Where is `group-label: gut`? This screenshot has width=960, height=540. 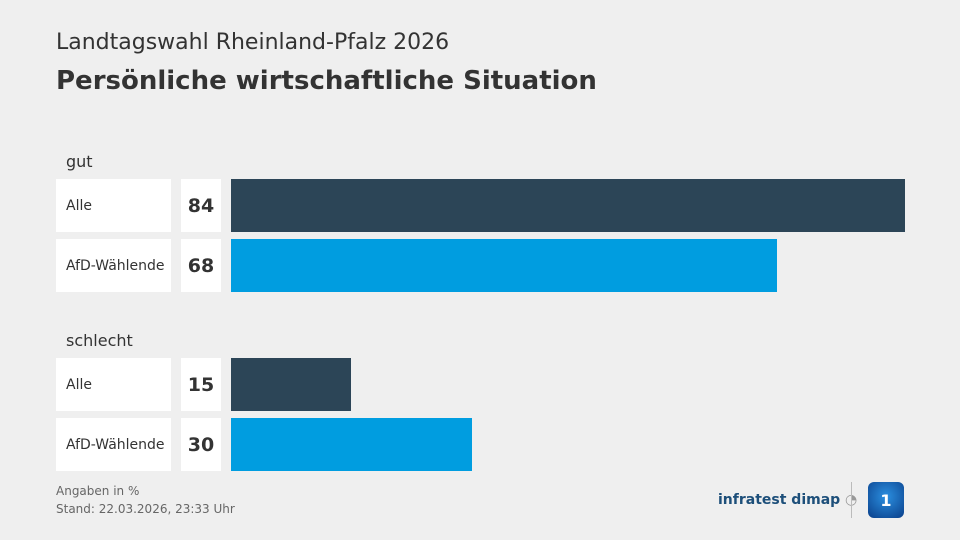 group-label: gut is located at coordinates (79, 161).